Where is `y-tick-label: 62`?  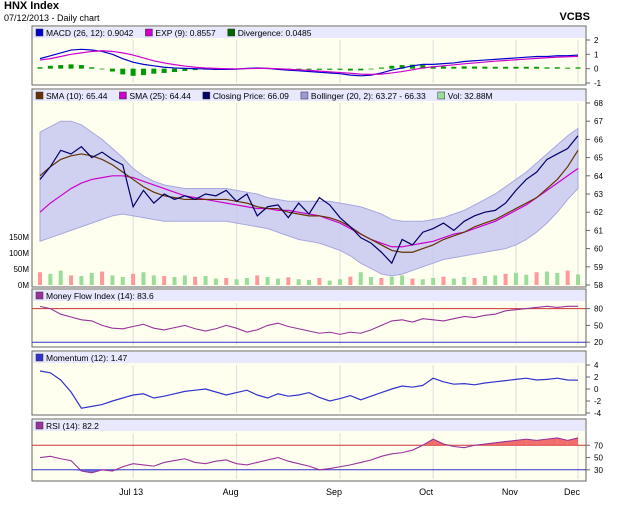
y-tick-label: 62 is located at coordinates (598, 212).